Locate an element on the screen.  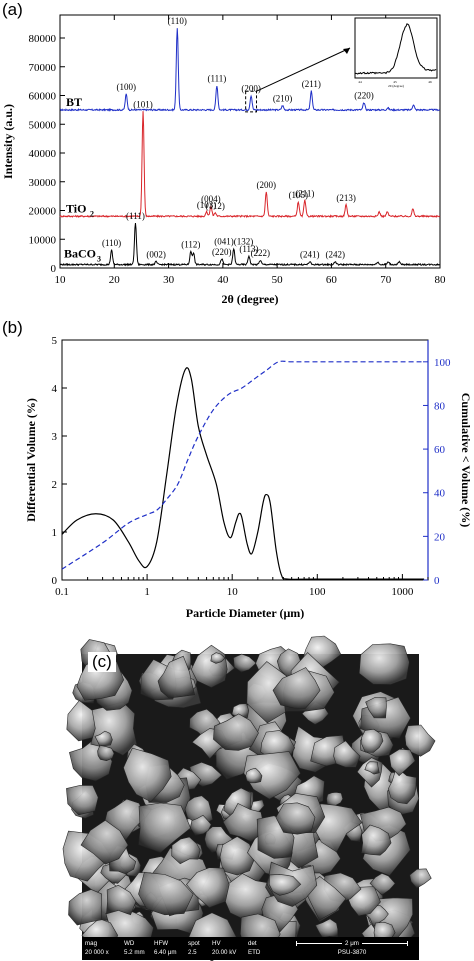
sem-hfw: HFW 6.40 μm is located at coordinates (165, 948).